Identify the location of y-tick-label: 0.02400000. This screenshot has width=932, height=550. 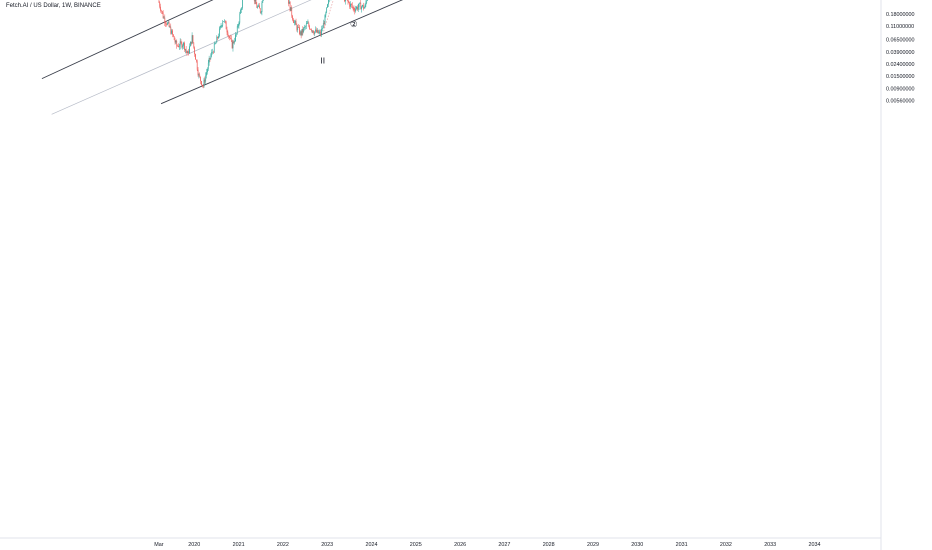
(900, 65).